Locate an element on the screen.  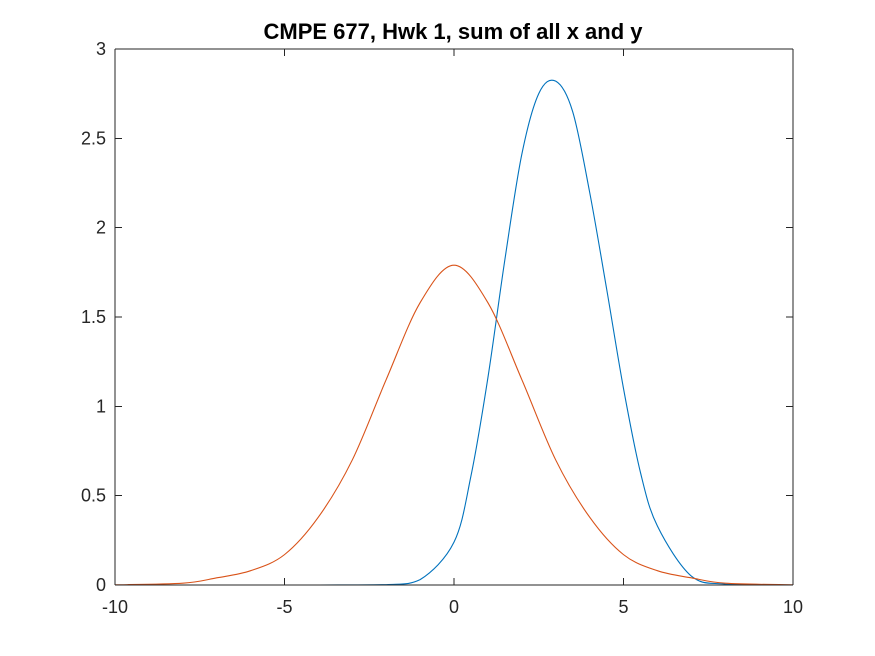
y-tick-label: 1.5 is located at coordinates (93, 317).